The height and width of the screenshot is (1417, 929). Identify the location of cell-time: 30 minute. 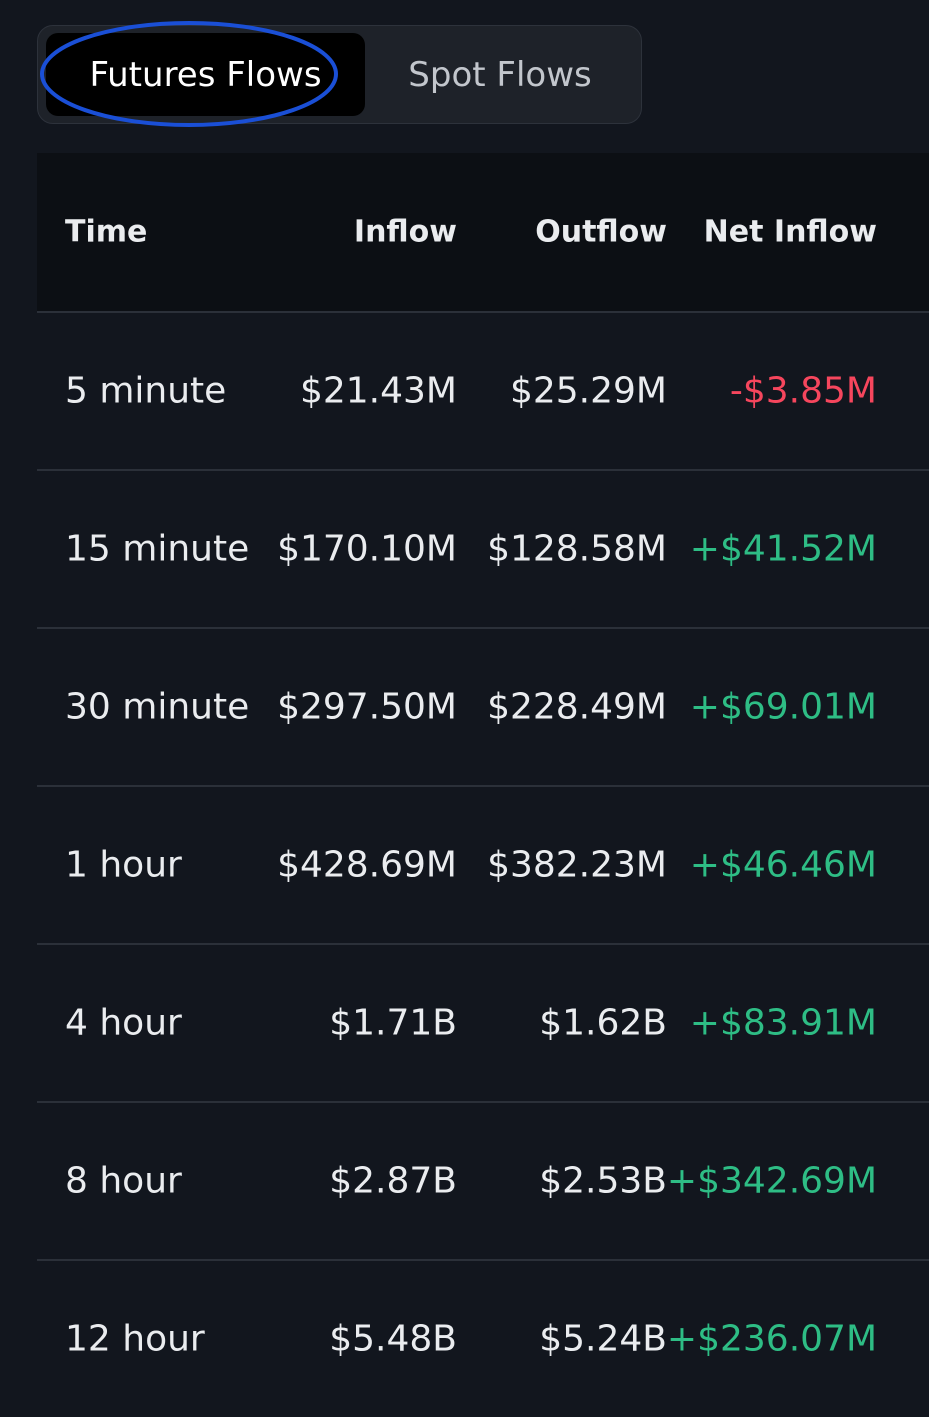
(157, 707).